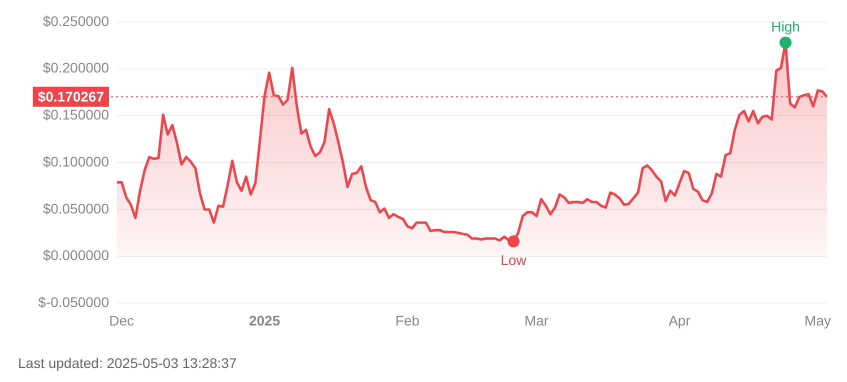 The width and height of the screenshot is (847, 382). I want to click on x-tick-label: Apr, so click(679, 320).